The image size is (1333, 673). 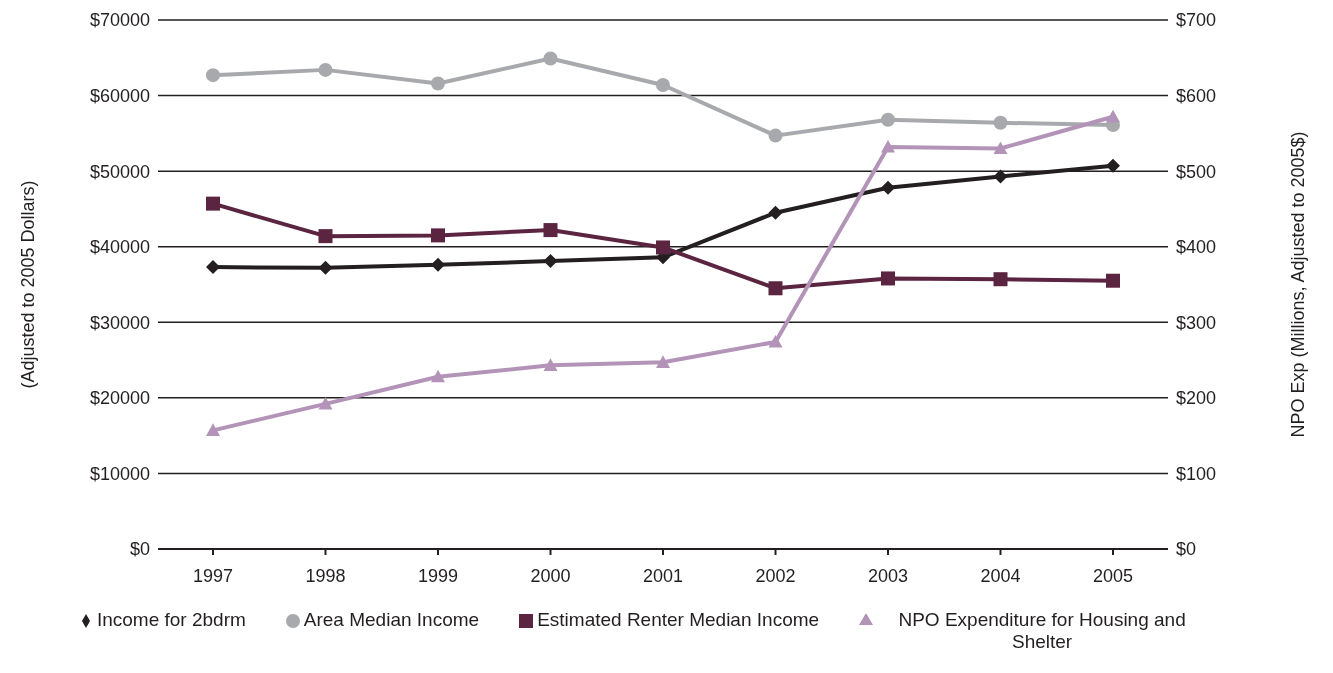 I want to click on y-tick-label: $60000, so click(x=119, y=95).